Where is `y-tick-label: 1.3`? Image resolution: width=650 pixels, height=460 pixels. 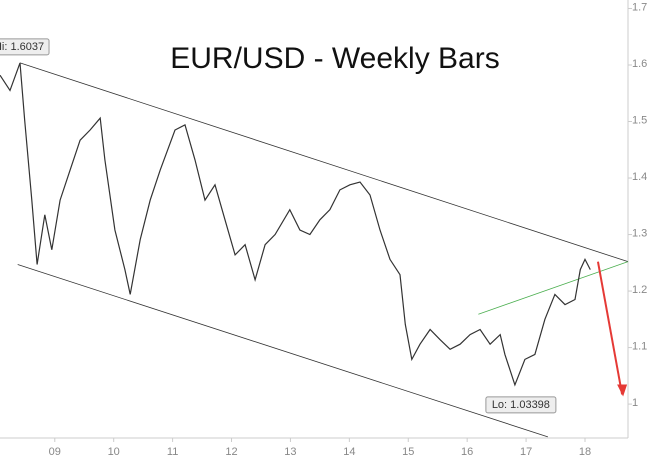 y-tick-label: 1.3 is located at coordinates (639, 233).